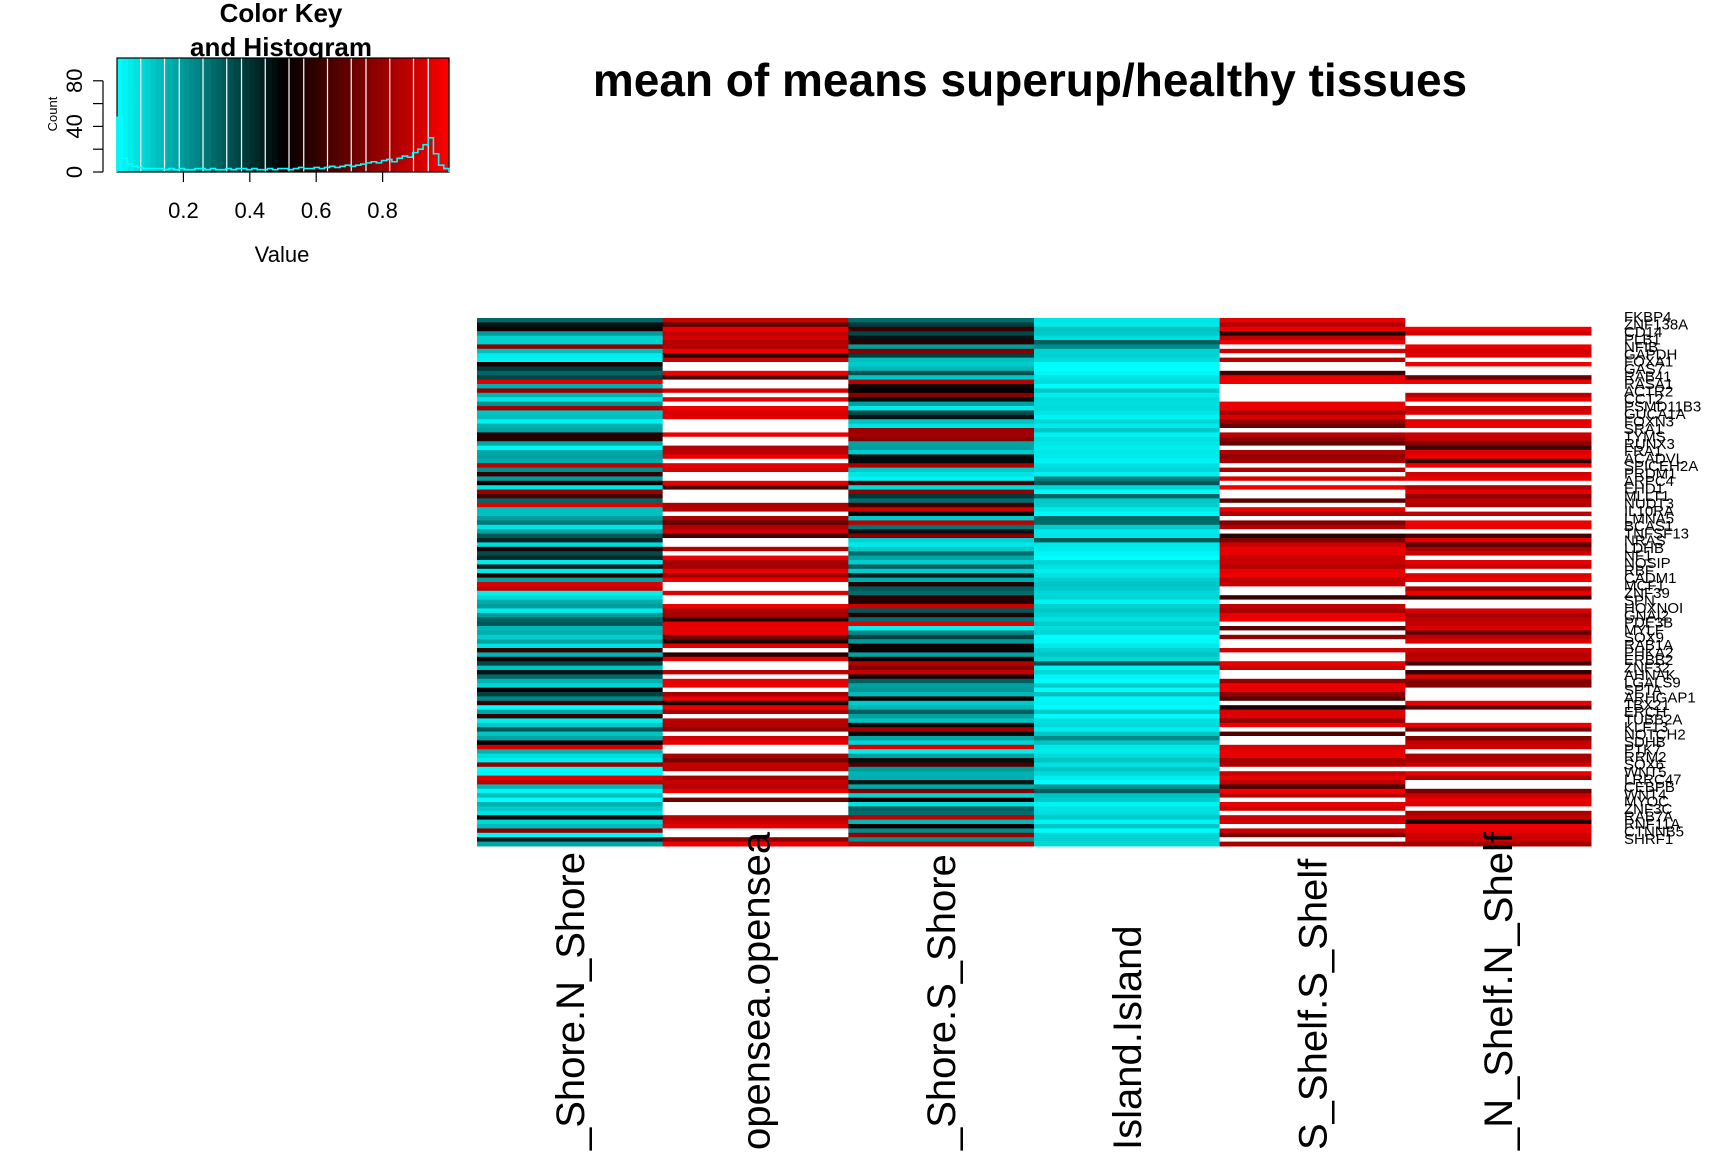 The width and height of the screenshot is (1728, 1152). I want to click on row-label: WNT5, so click(1645, 772).